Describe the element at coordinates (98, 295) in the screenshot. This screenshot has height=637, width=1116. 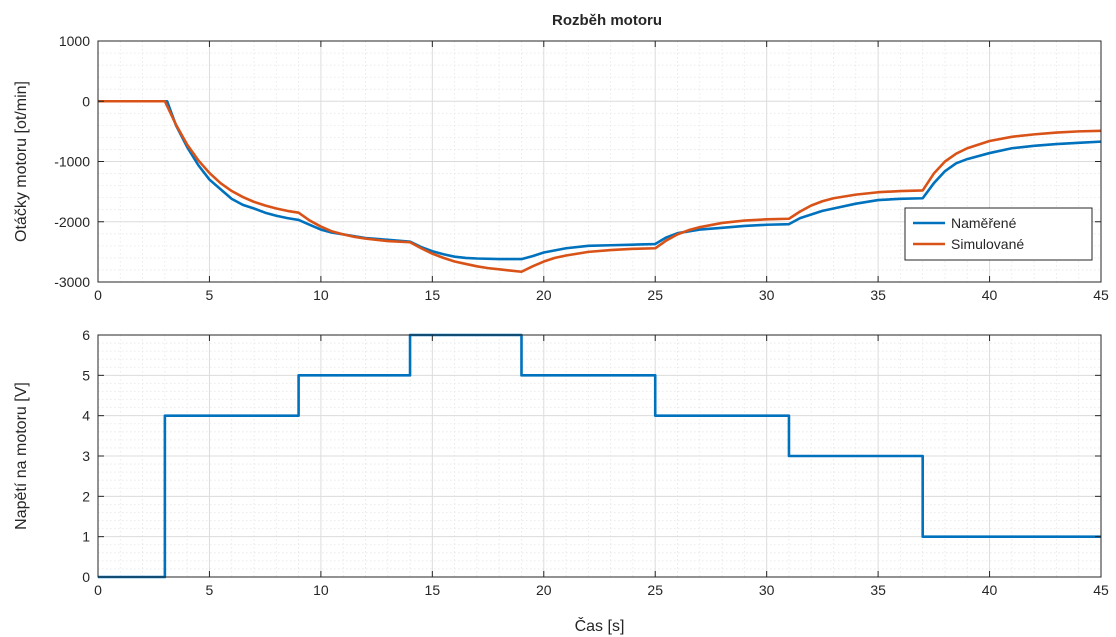
I see `speed-x-tick-label: 0` at that location.